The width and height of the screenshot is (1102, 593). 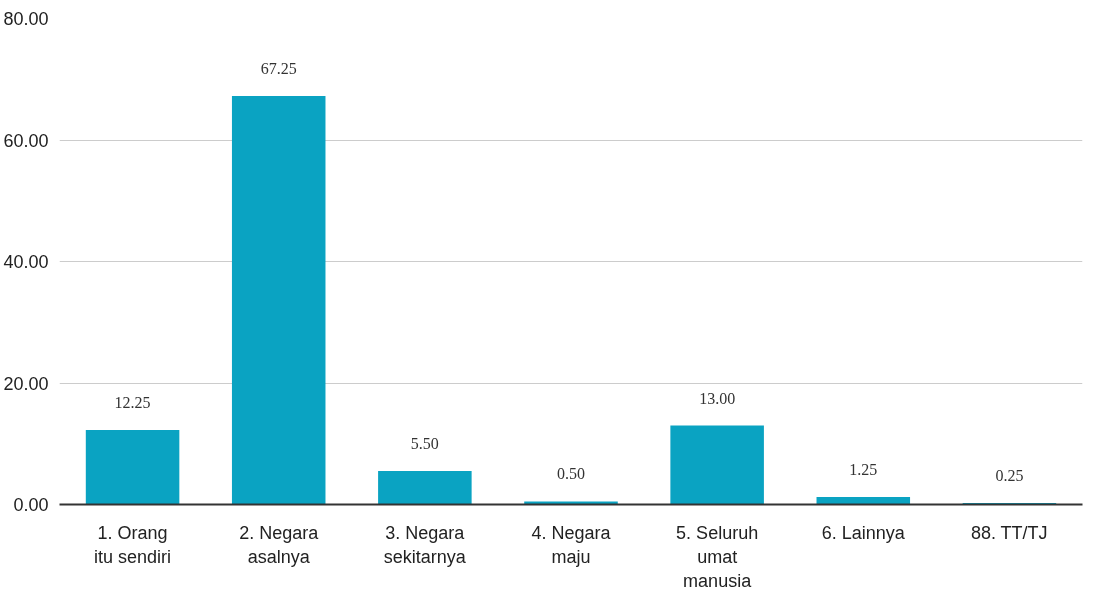 I want to click on y-tick-label: 80.00, so click(x=26, y=19).